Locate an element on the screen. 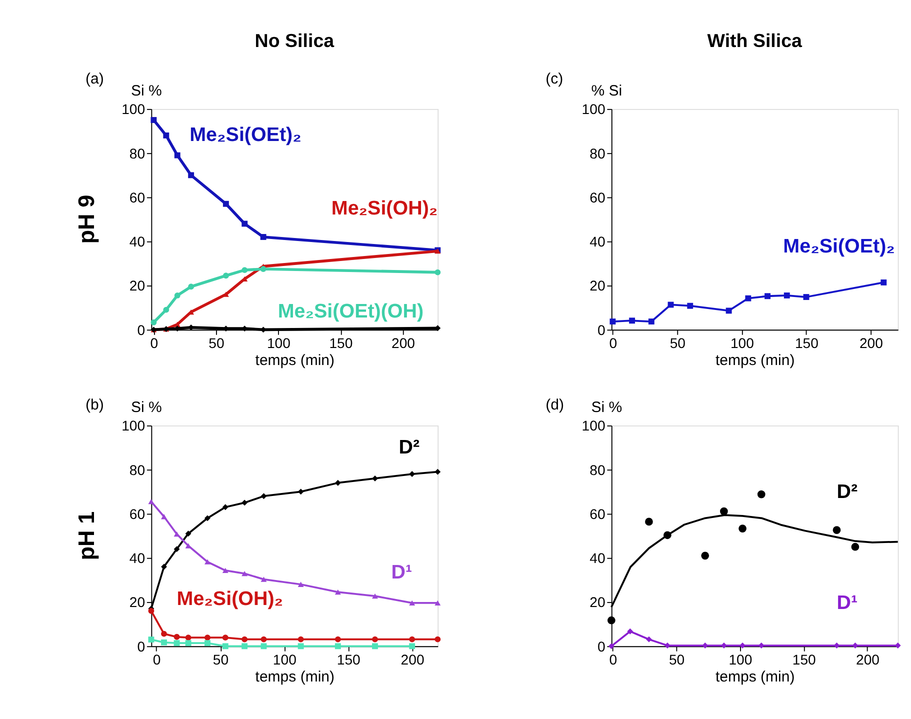  series-label: D² is located at coordinates (409, 447).